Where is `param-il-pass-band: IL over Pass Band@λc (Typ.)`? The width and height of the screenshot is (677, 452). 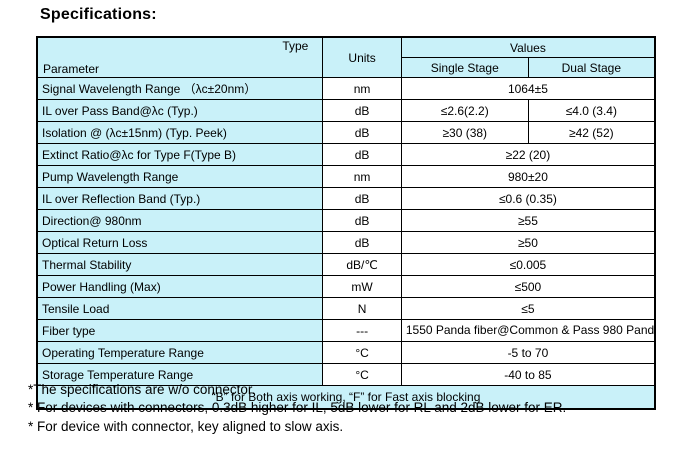
param-il-pass-band: IL over Pass Band@λc (Typ.) is located at coordinates (180, 110).